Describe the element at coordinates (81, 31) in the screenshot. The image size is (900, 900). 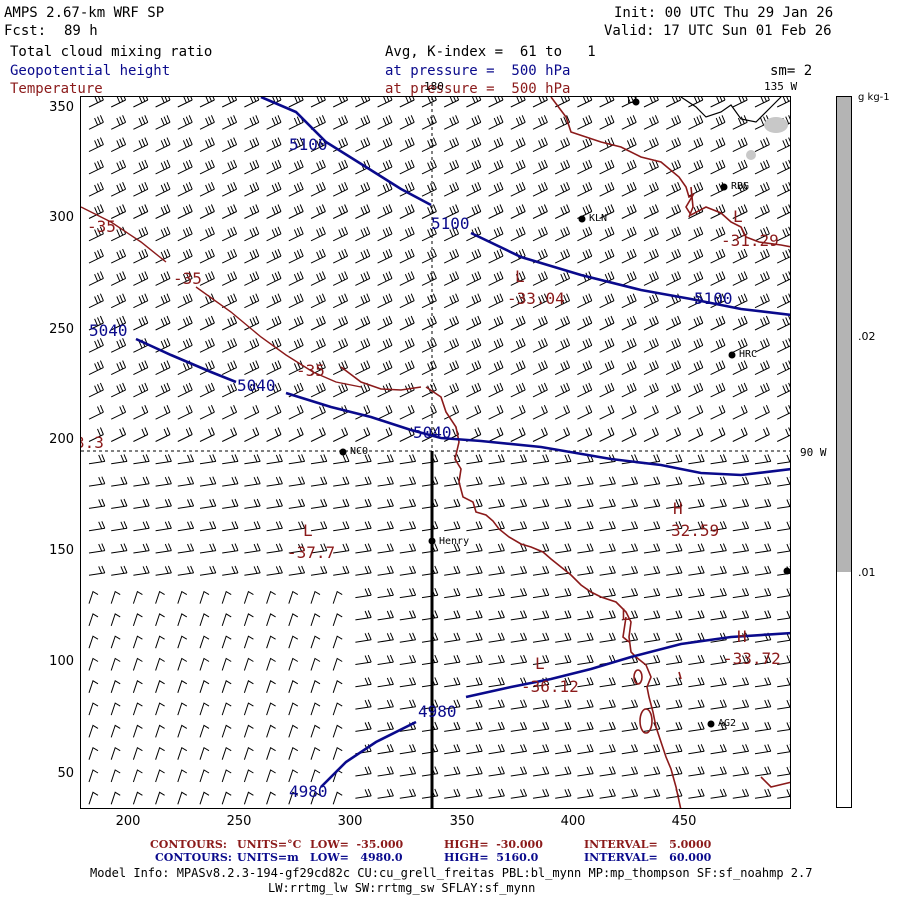
I see `forecast-hours: 89 h` at that location.